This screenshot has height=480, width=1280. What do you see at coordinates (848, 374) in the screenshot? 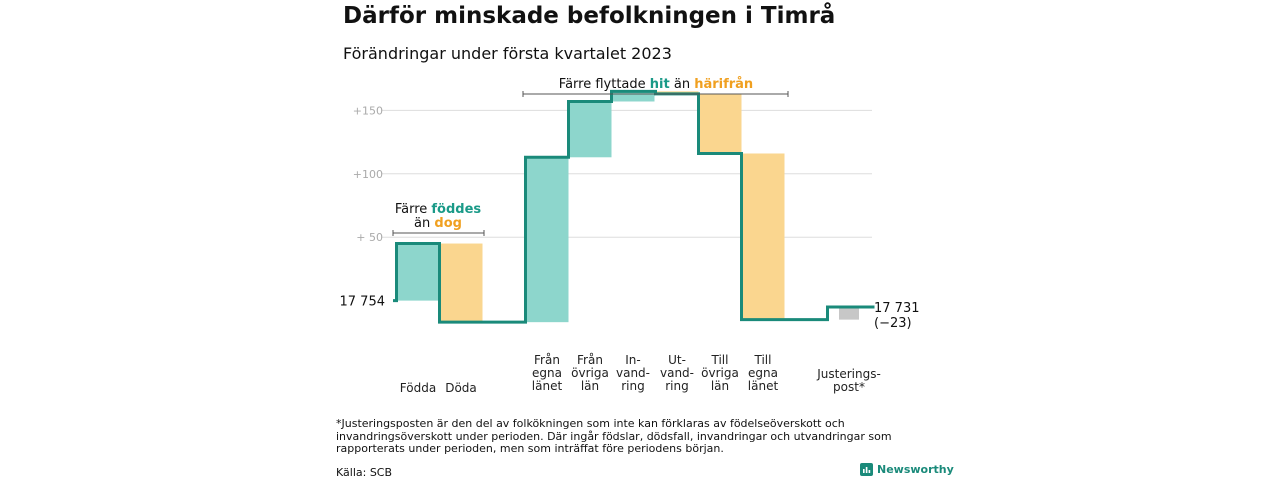
I see `category-label: Justerings-` at bounding box center [848, 374].